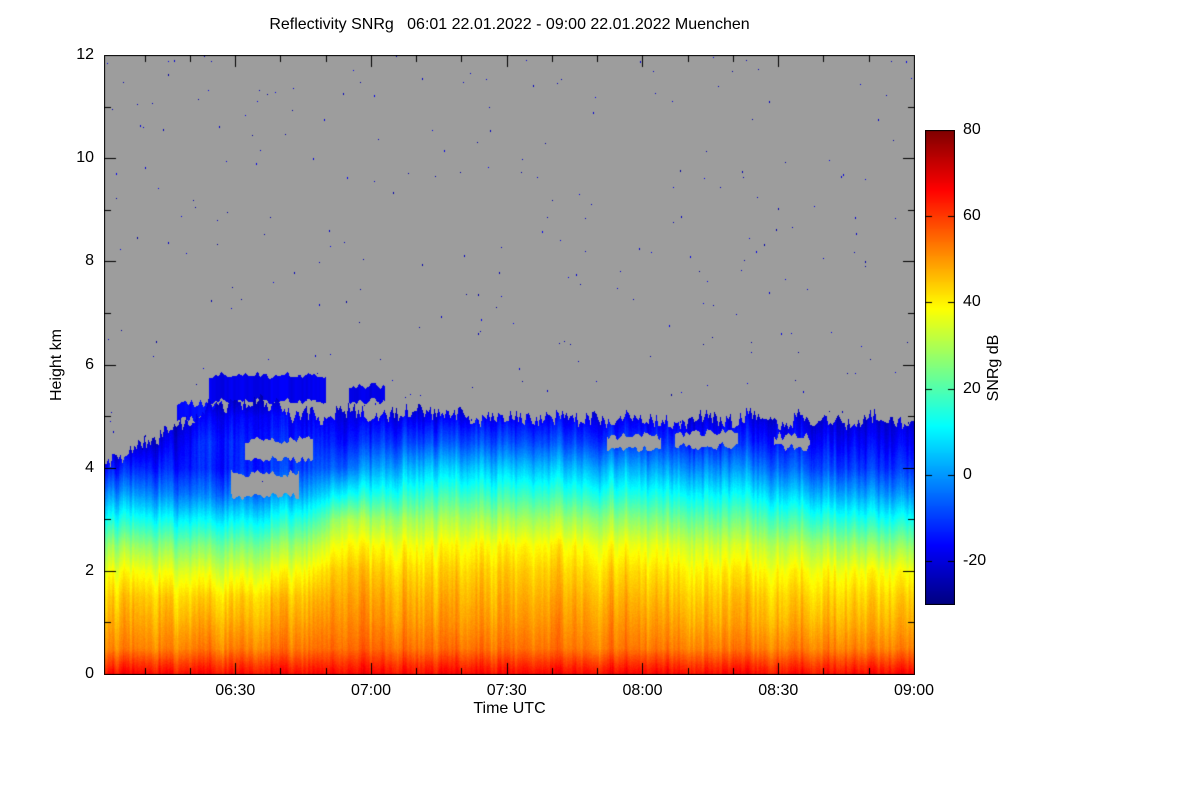  Describe the element at coordinates (89, 364) in the screenshot. I see `y-tick-label: 6` at that location.